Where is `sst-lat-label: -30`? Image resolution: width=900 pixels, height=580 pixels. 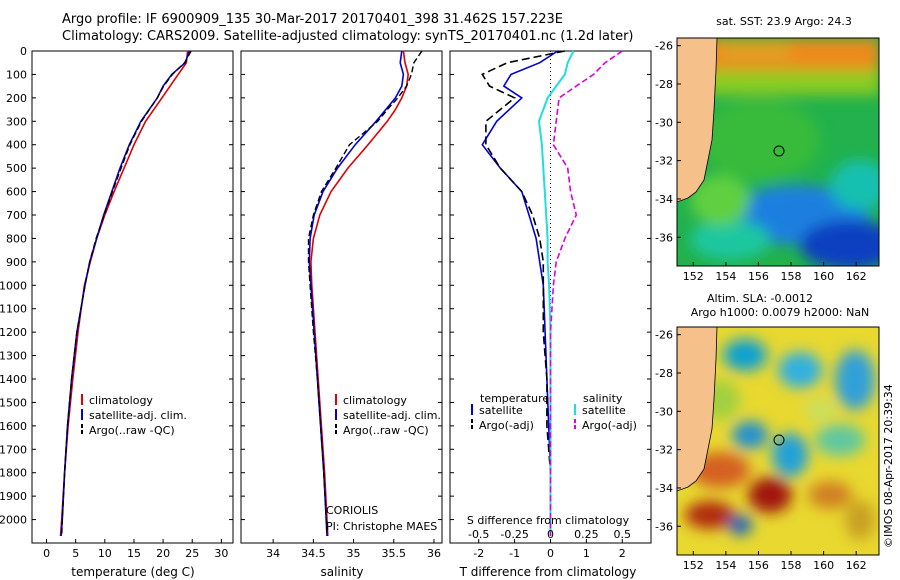 sst-lat-label: -30 is located at coordinates (664, 122).